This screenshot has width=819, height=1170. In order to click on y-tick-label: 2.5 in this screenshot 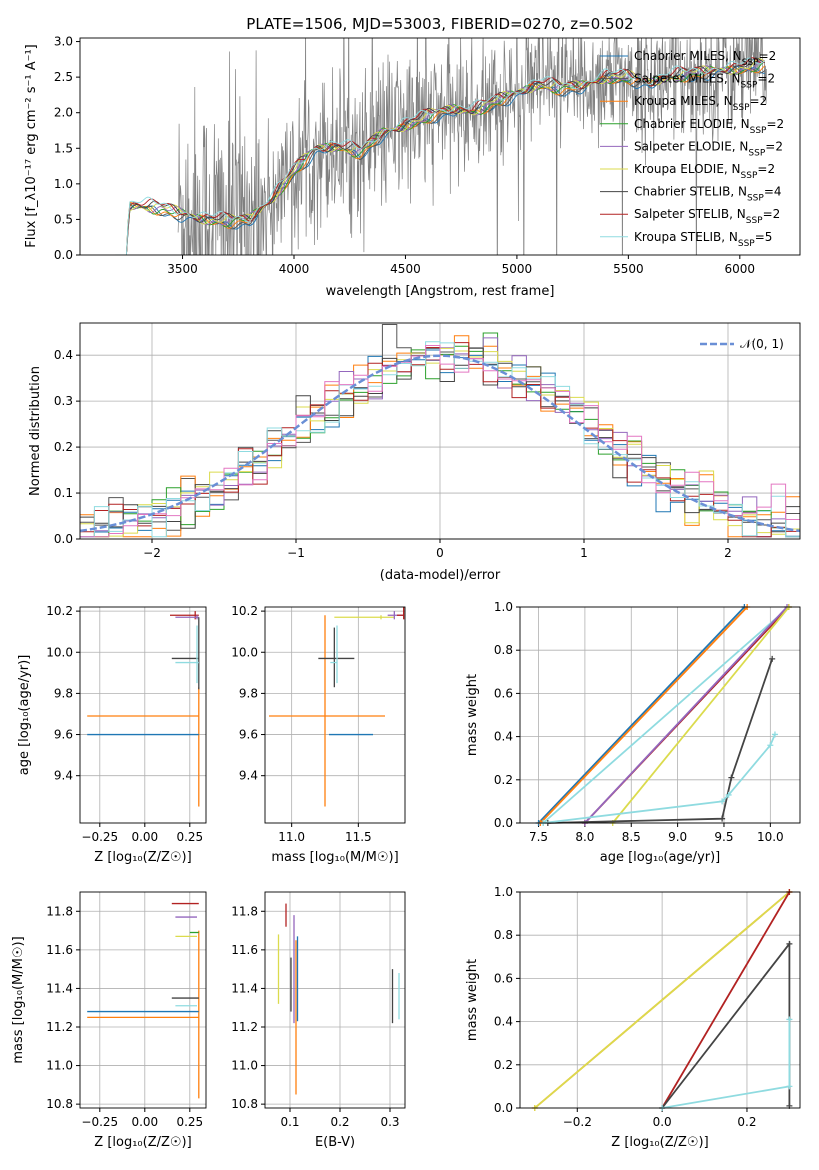, I will do `click(63, 77)`.